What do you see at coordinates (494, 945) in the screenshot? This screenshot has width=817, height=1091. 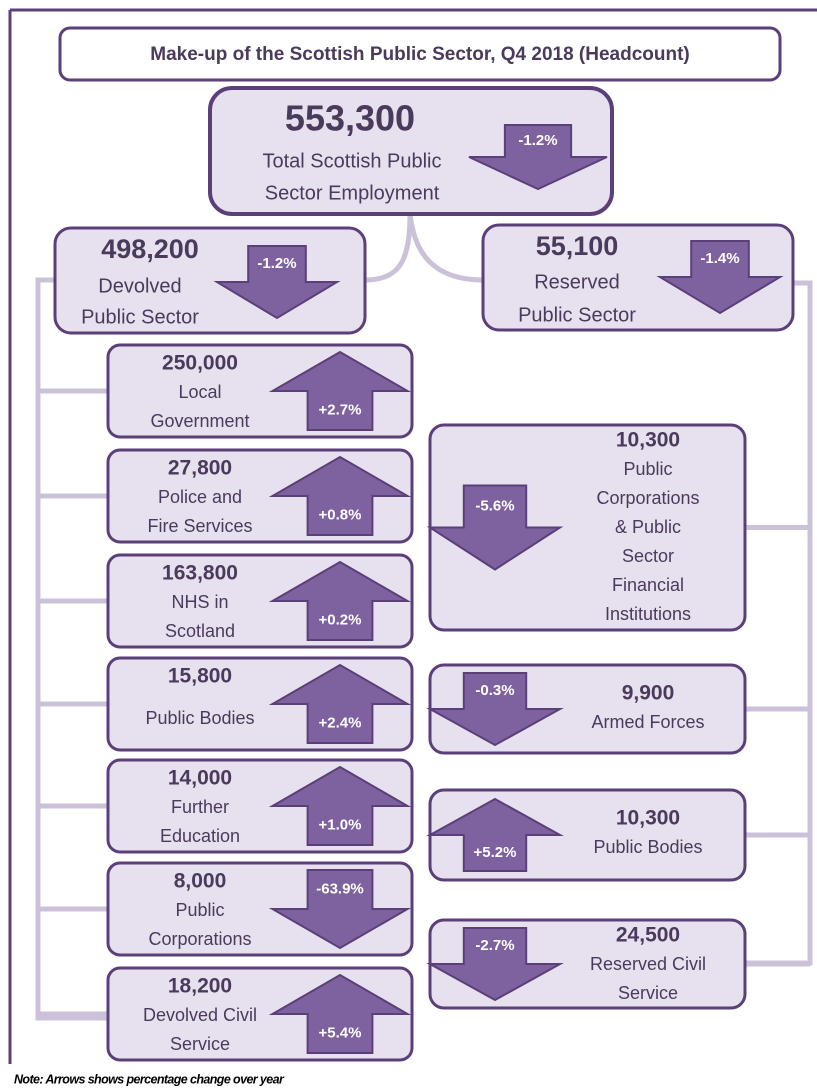 I see `change-label: -2.7%` at bounding box center [494, 945].